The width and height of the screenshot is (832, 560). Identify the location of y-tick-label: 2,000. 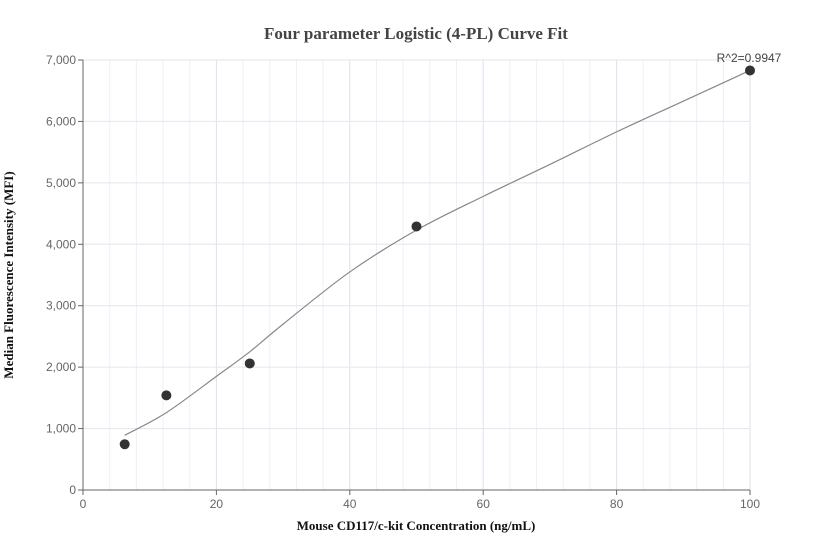
(61, 367).